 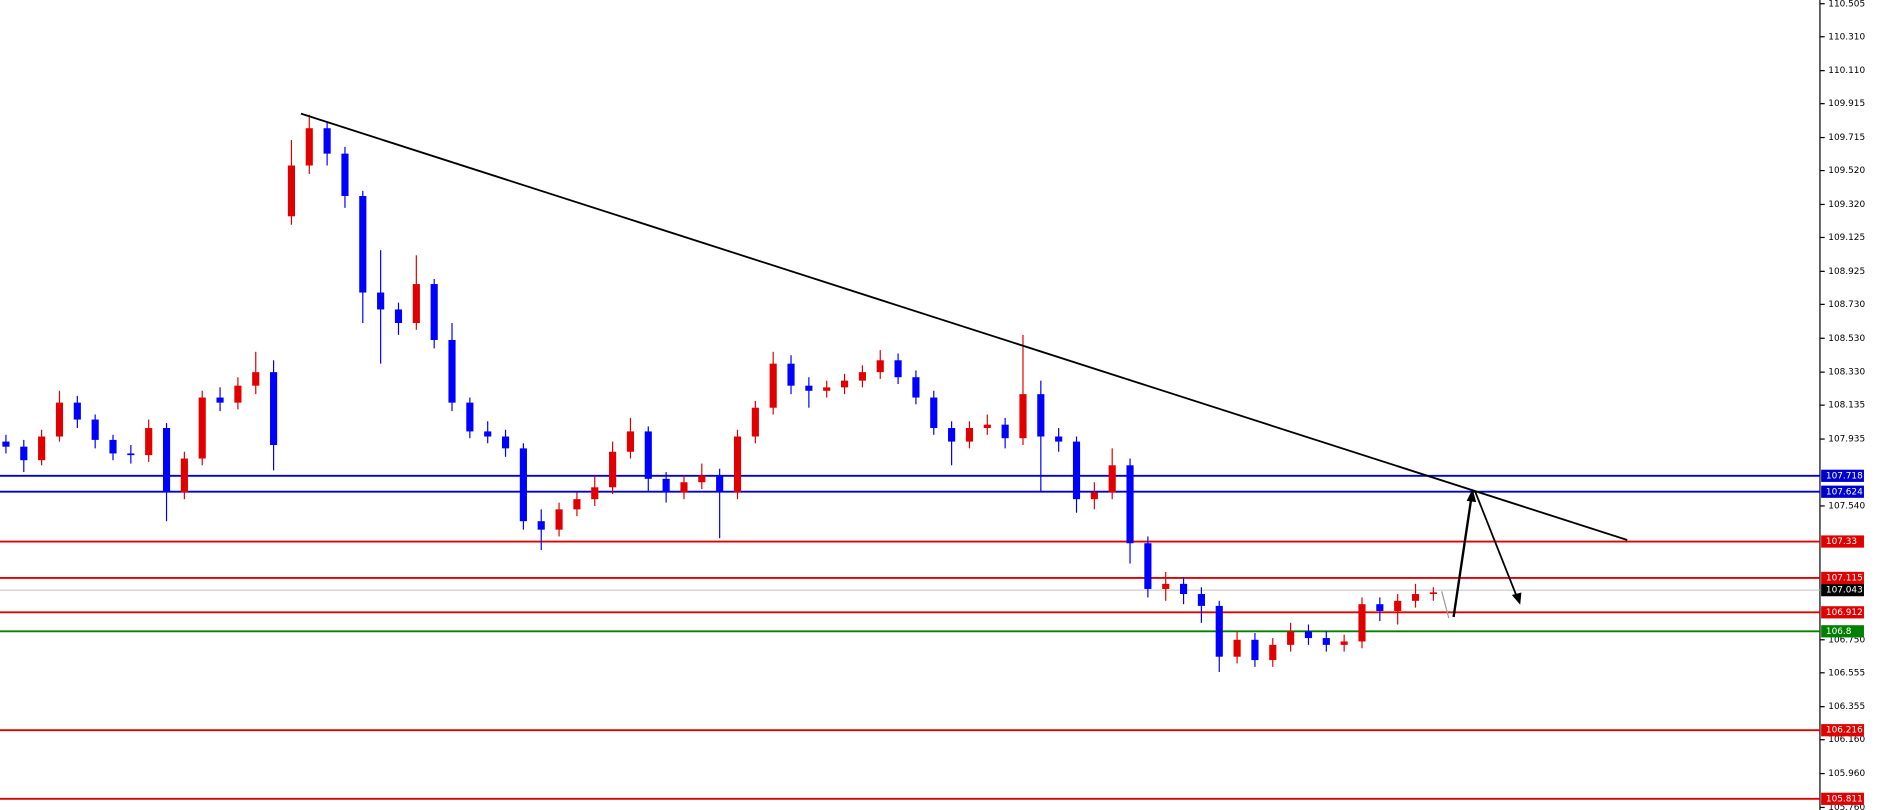 What do you see at coordinates (1844, 578) in the screenshot?
I see `level-label: 107.115` at bounding box center [1844, 578].